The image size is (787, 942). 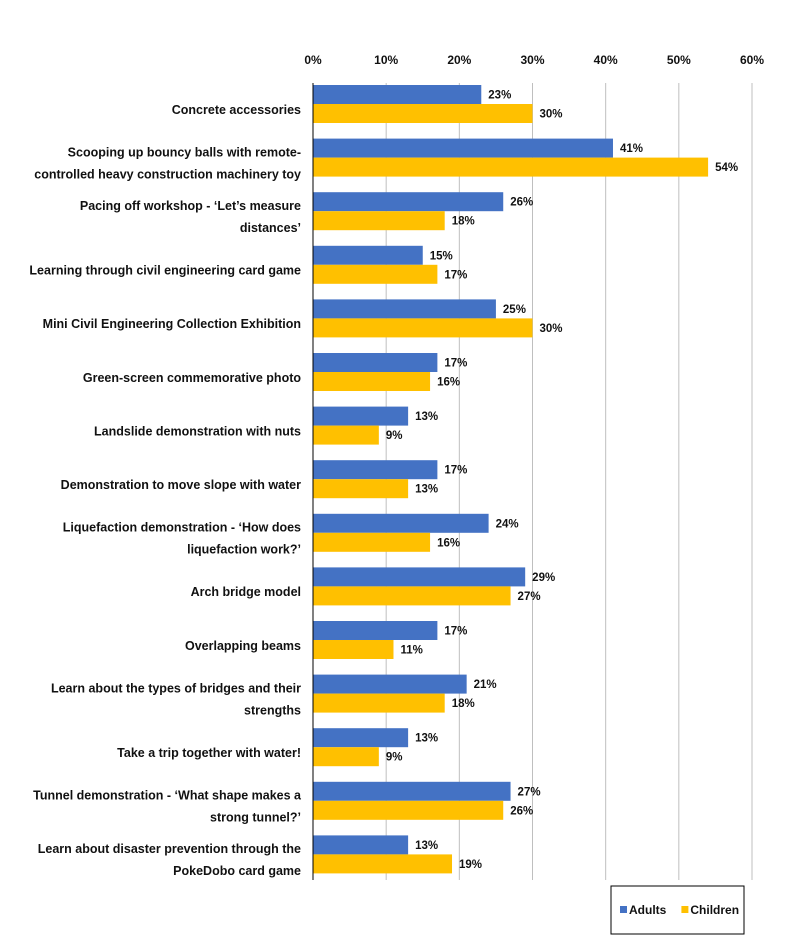 What do you see at coordinates (255, 818) in the screenshot?
I see `category-label-line: strong tunnel?’` at bounding box center [255, 818].